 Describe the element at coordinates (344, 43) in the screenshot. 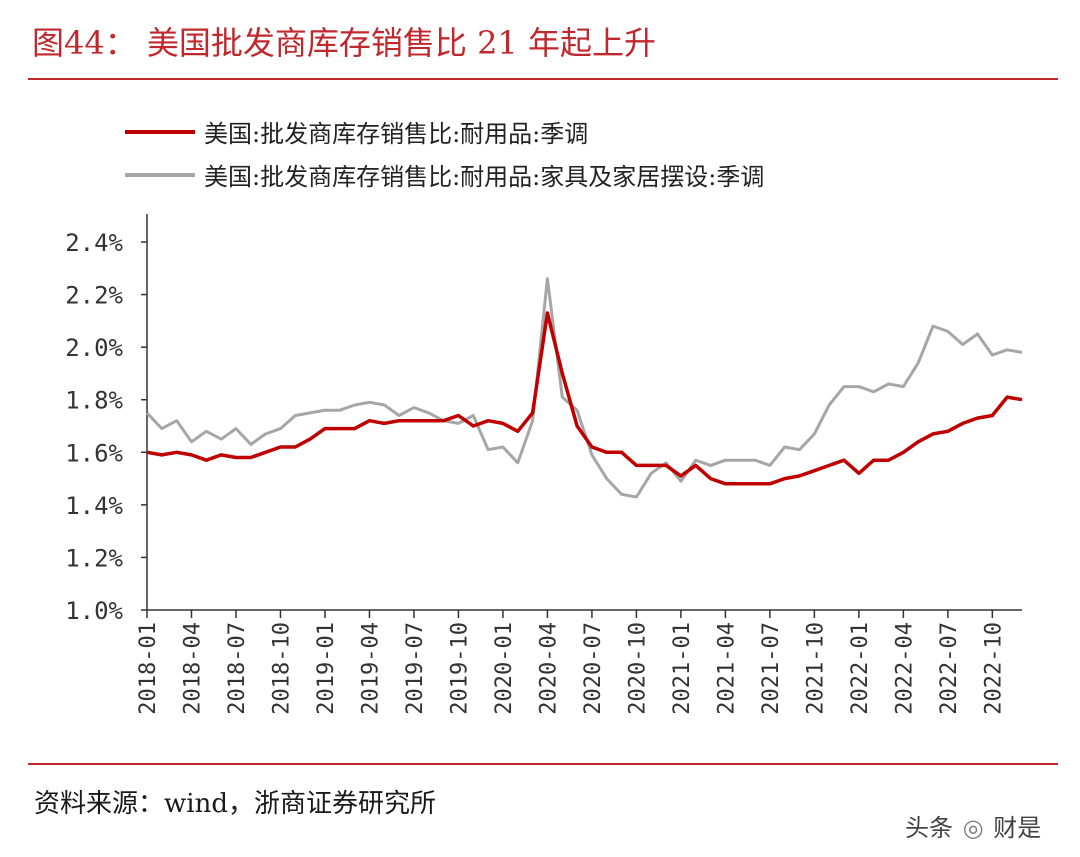

I see `chart-title: 图44： 美国批发商库存销售比 21 年起上升` at that location.